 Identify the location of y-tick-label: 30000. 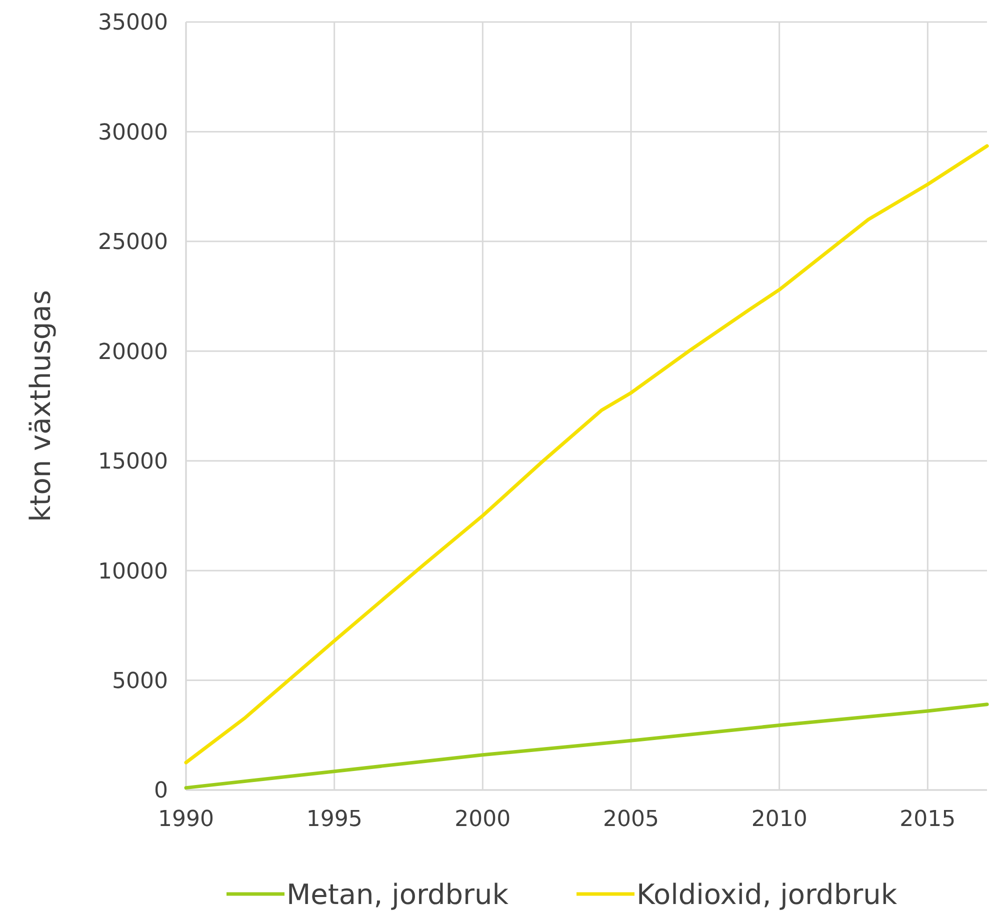
(133, 133).